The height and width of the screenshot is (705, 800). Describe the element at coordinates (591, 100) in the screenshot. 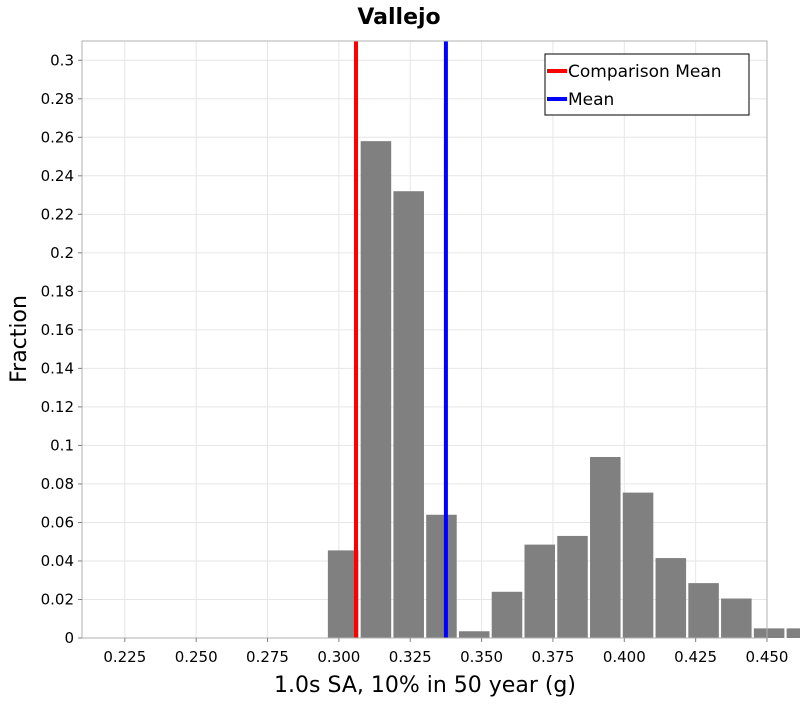

I see `legend-label: Mean` at that location.